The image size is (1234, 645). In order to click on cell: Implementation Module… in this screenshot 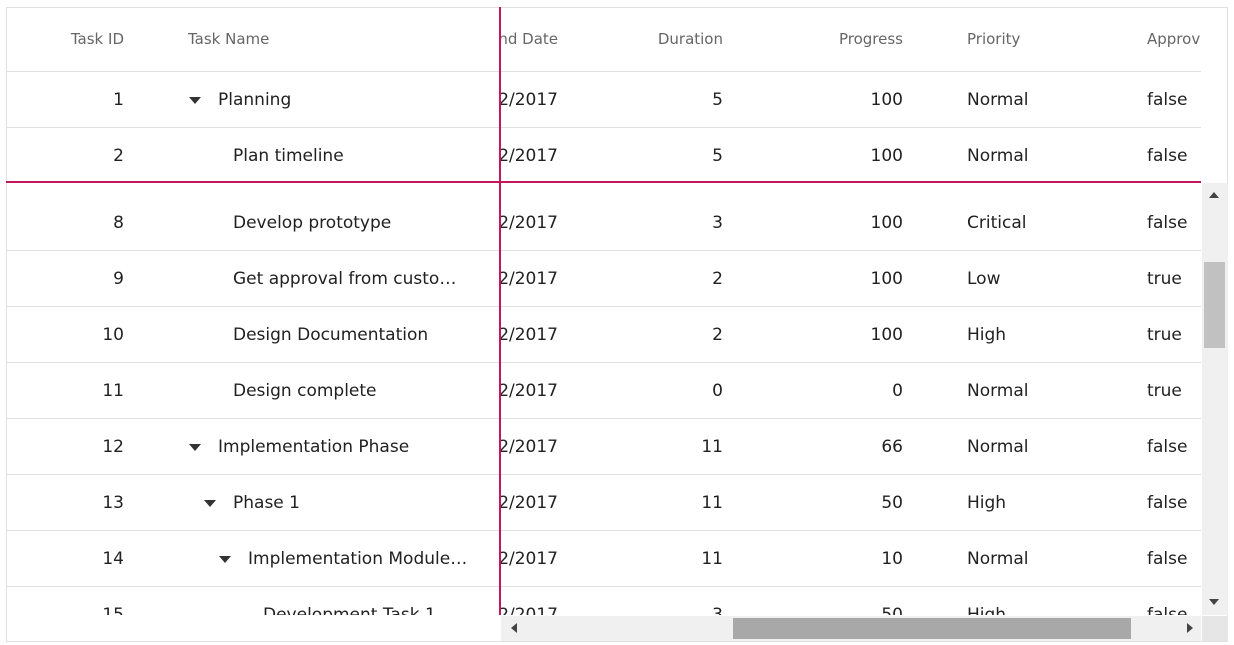, I will do `click(358, 559)`.